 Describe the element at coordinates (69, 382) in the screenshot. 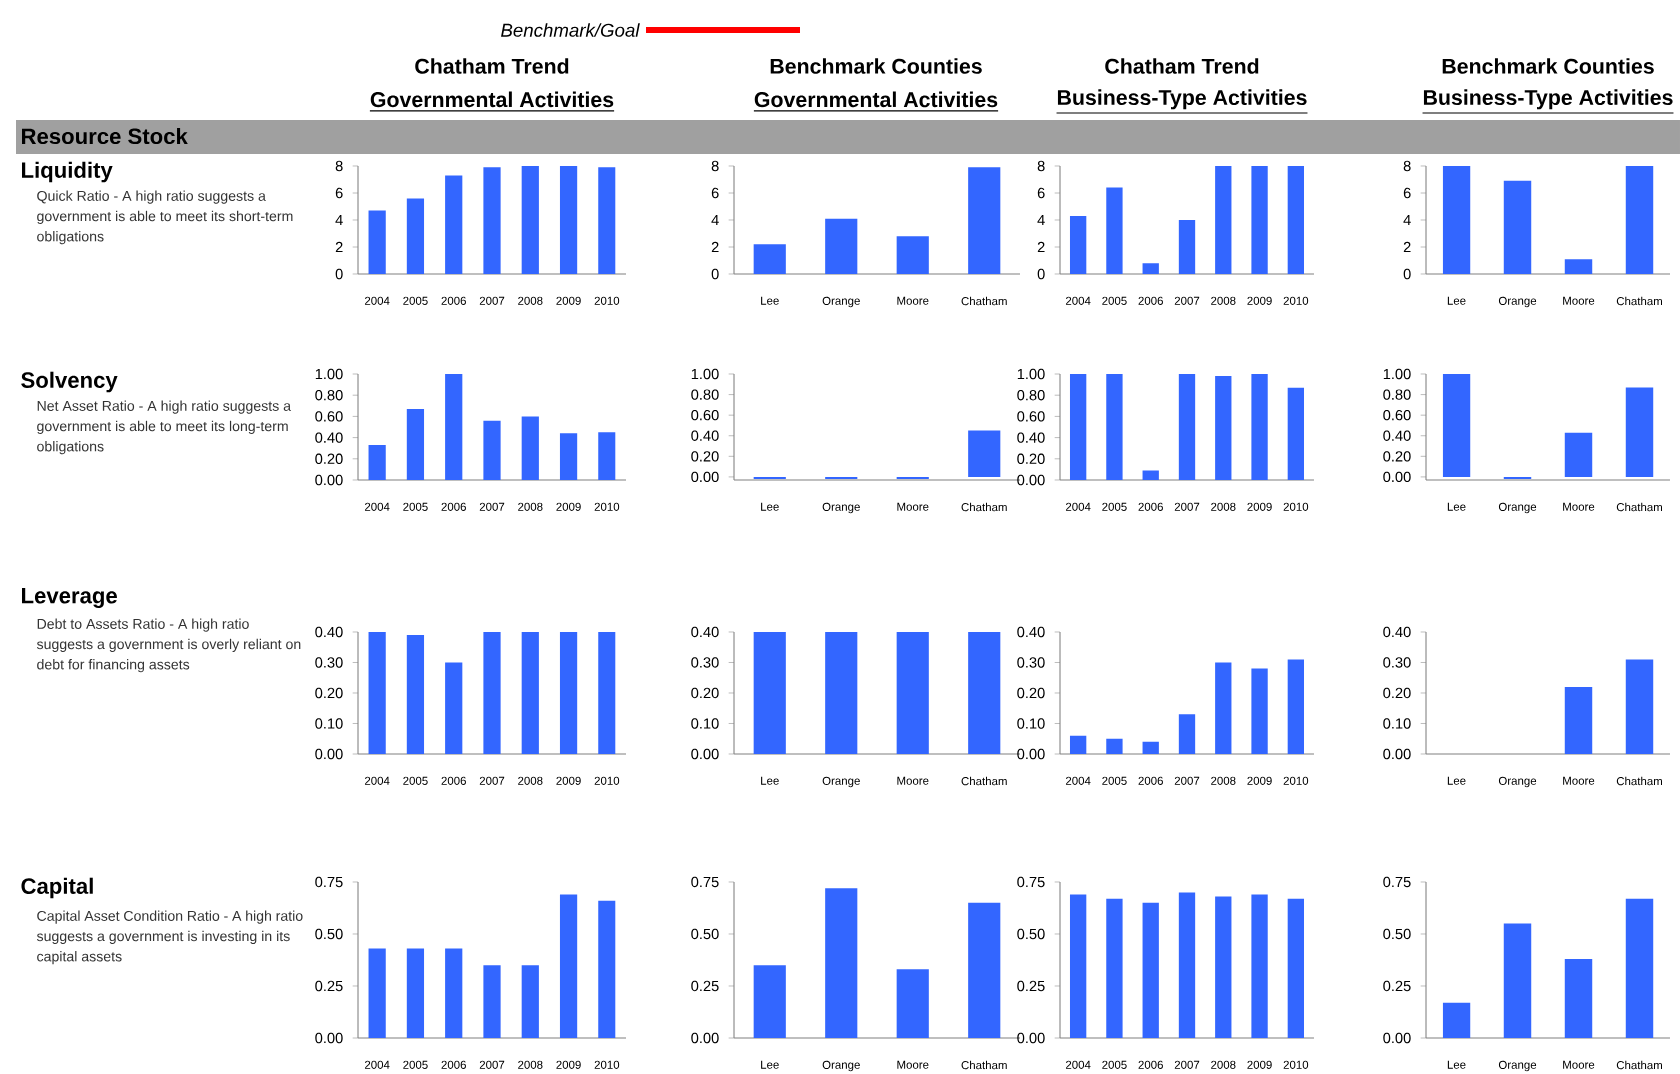

I see `text: Solvency` at that location.